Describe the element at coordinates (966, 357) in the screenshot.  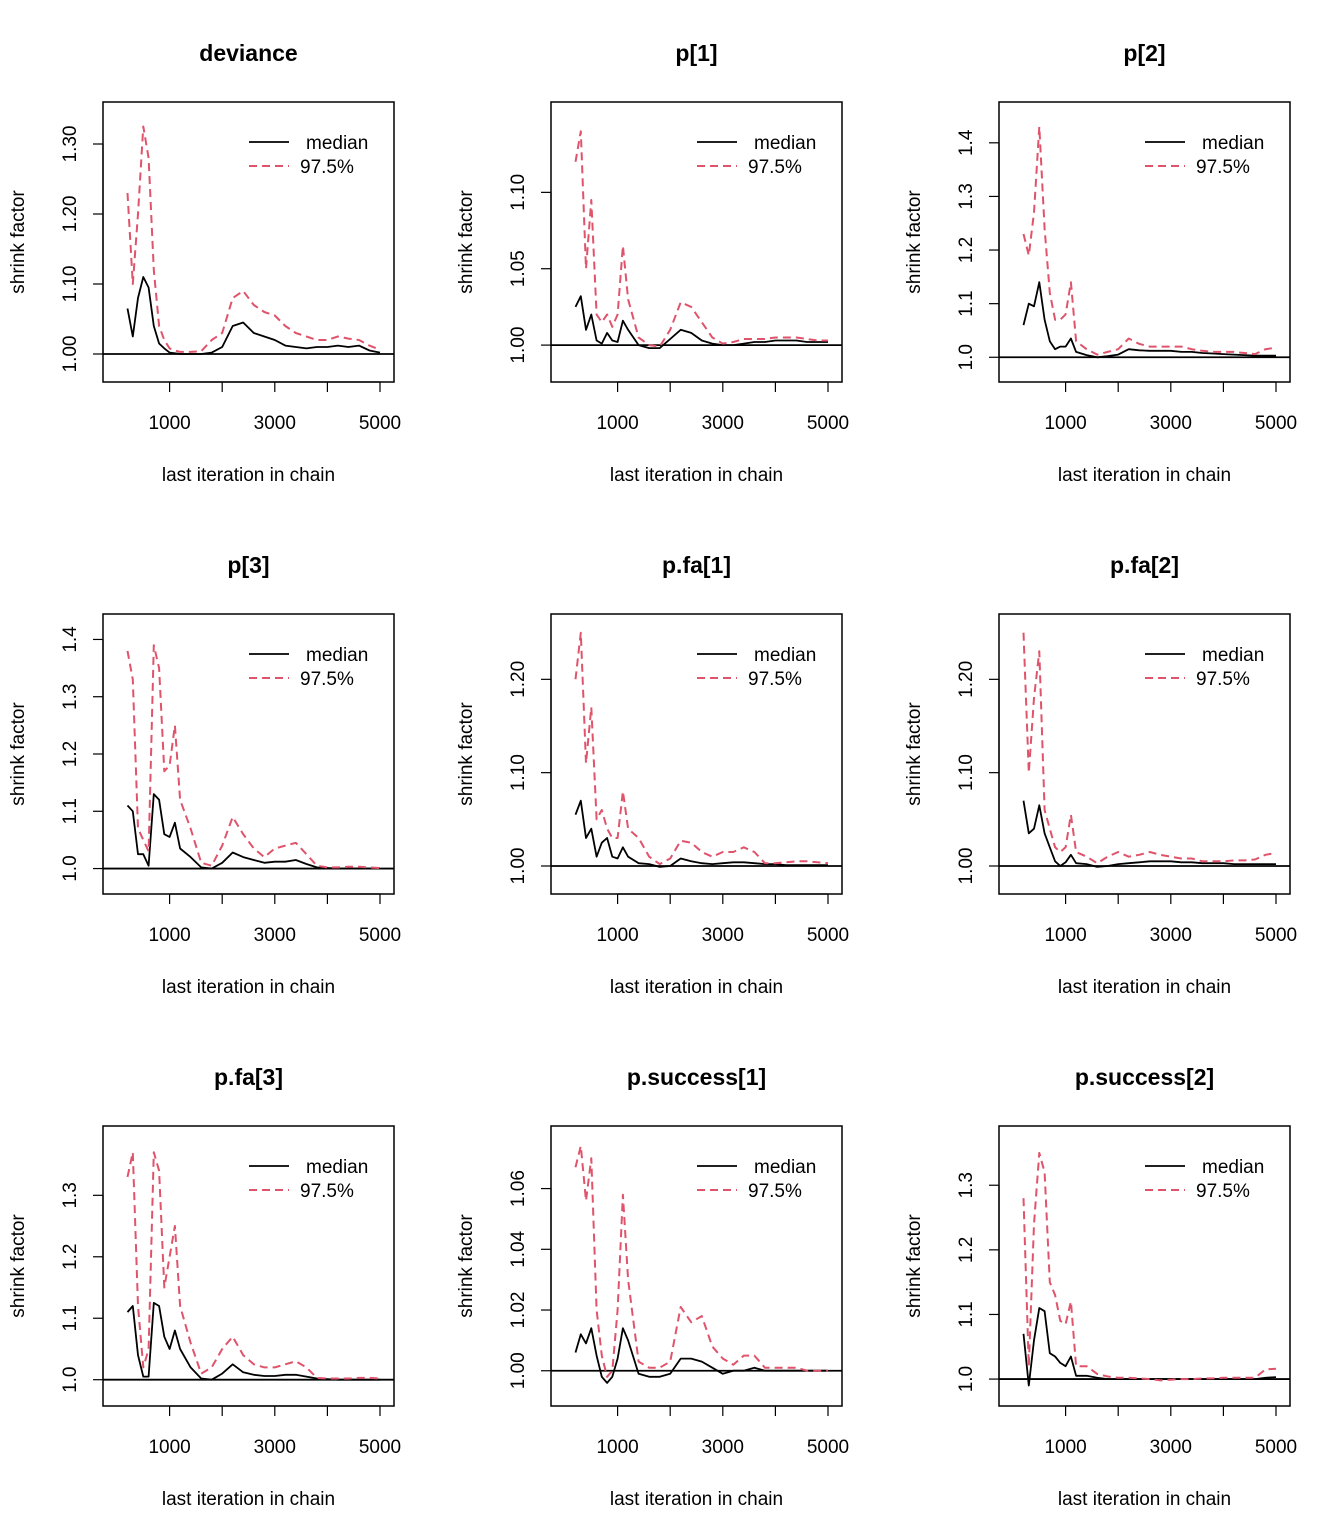
I see `y-tick-label: 1.0` at that location.